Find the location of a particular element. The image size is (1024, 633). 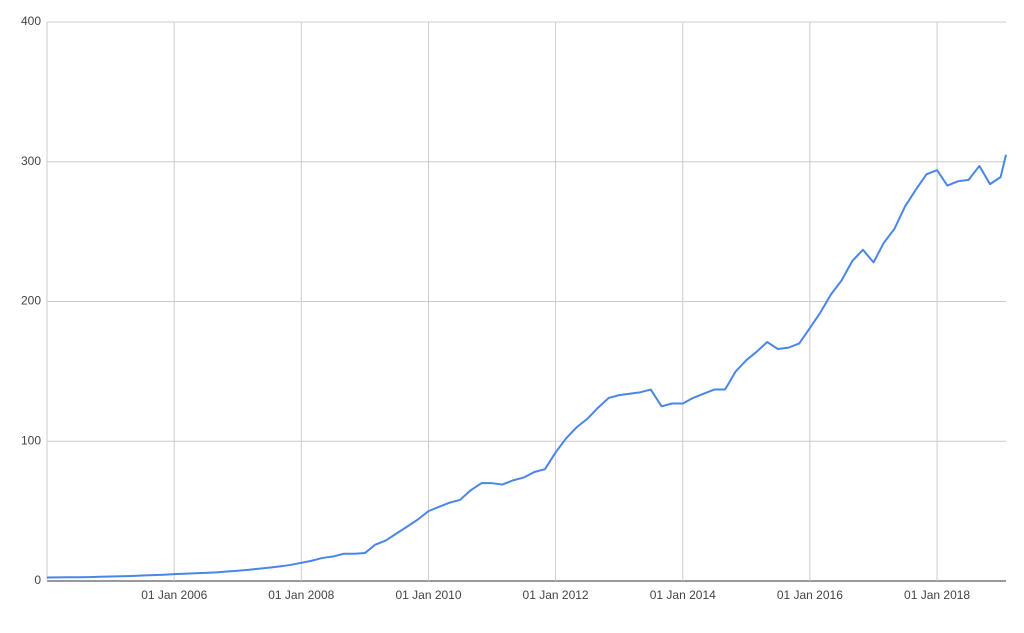

x-tick-label: 01 Jan 2016 is located at coordinates (810, 595).